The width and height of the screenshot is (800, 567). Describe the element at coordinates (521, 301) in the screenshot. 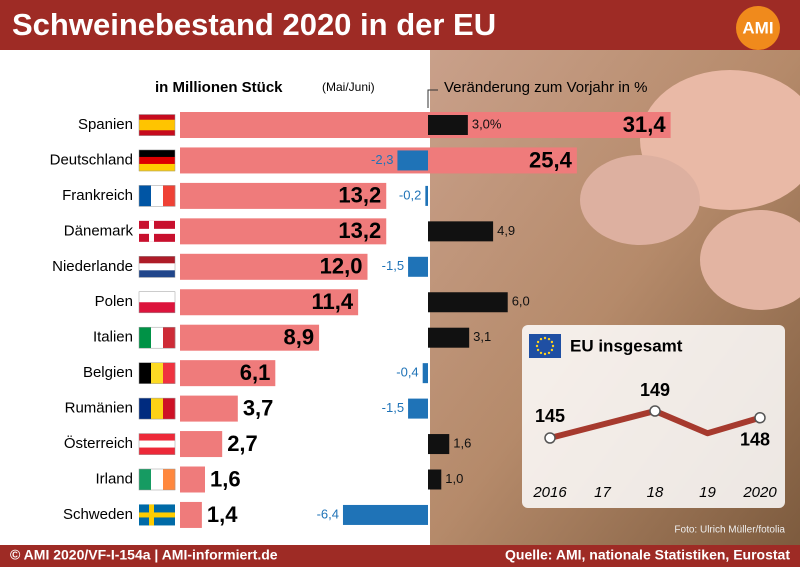

I see `value-label: 6,0` at that location.